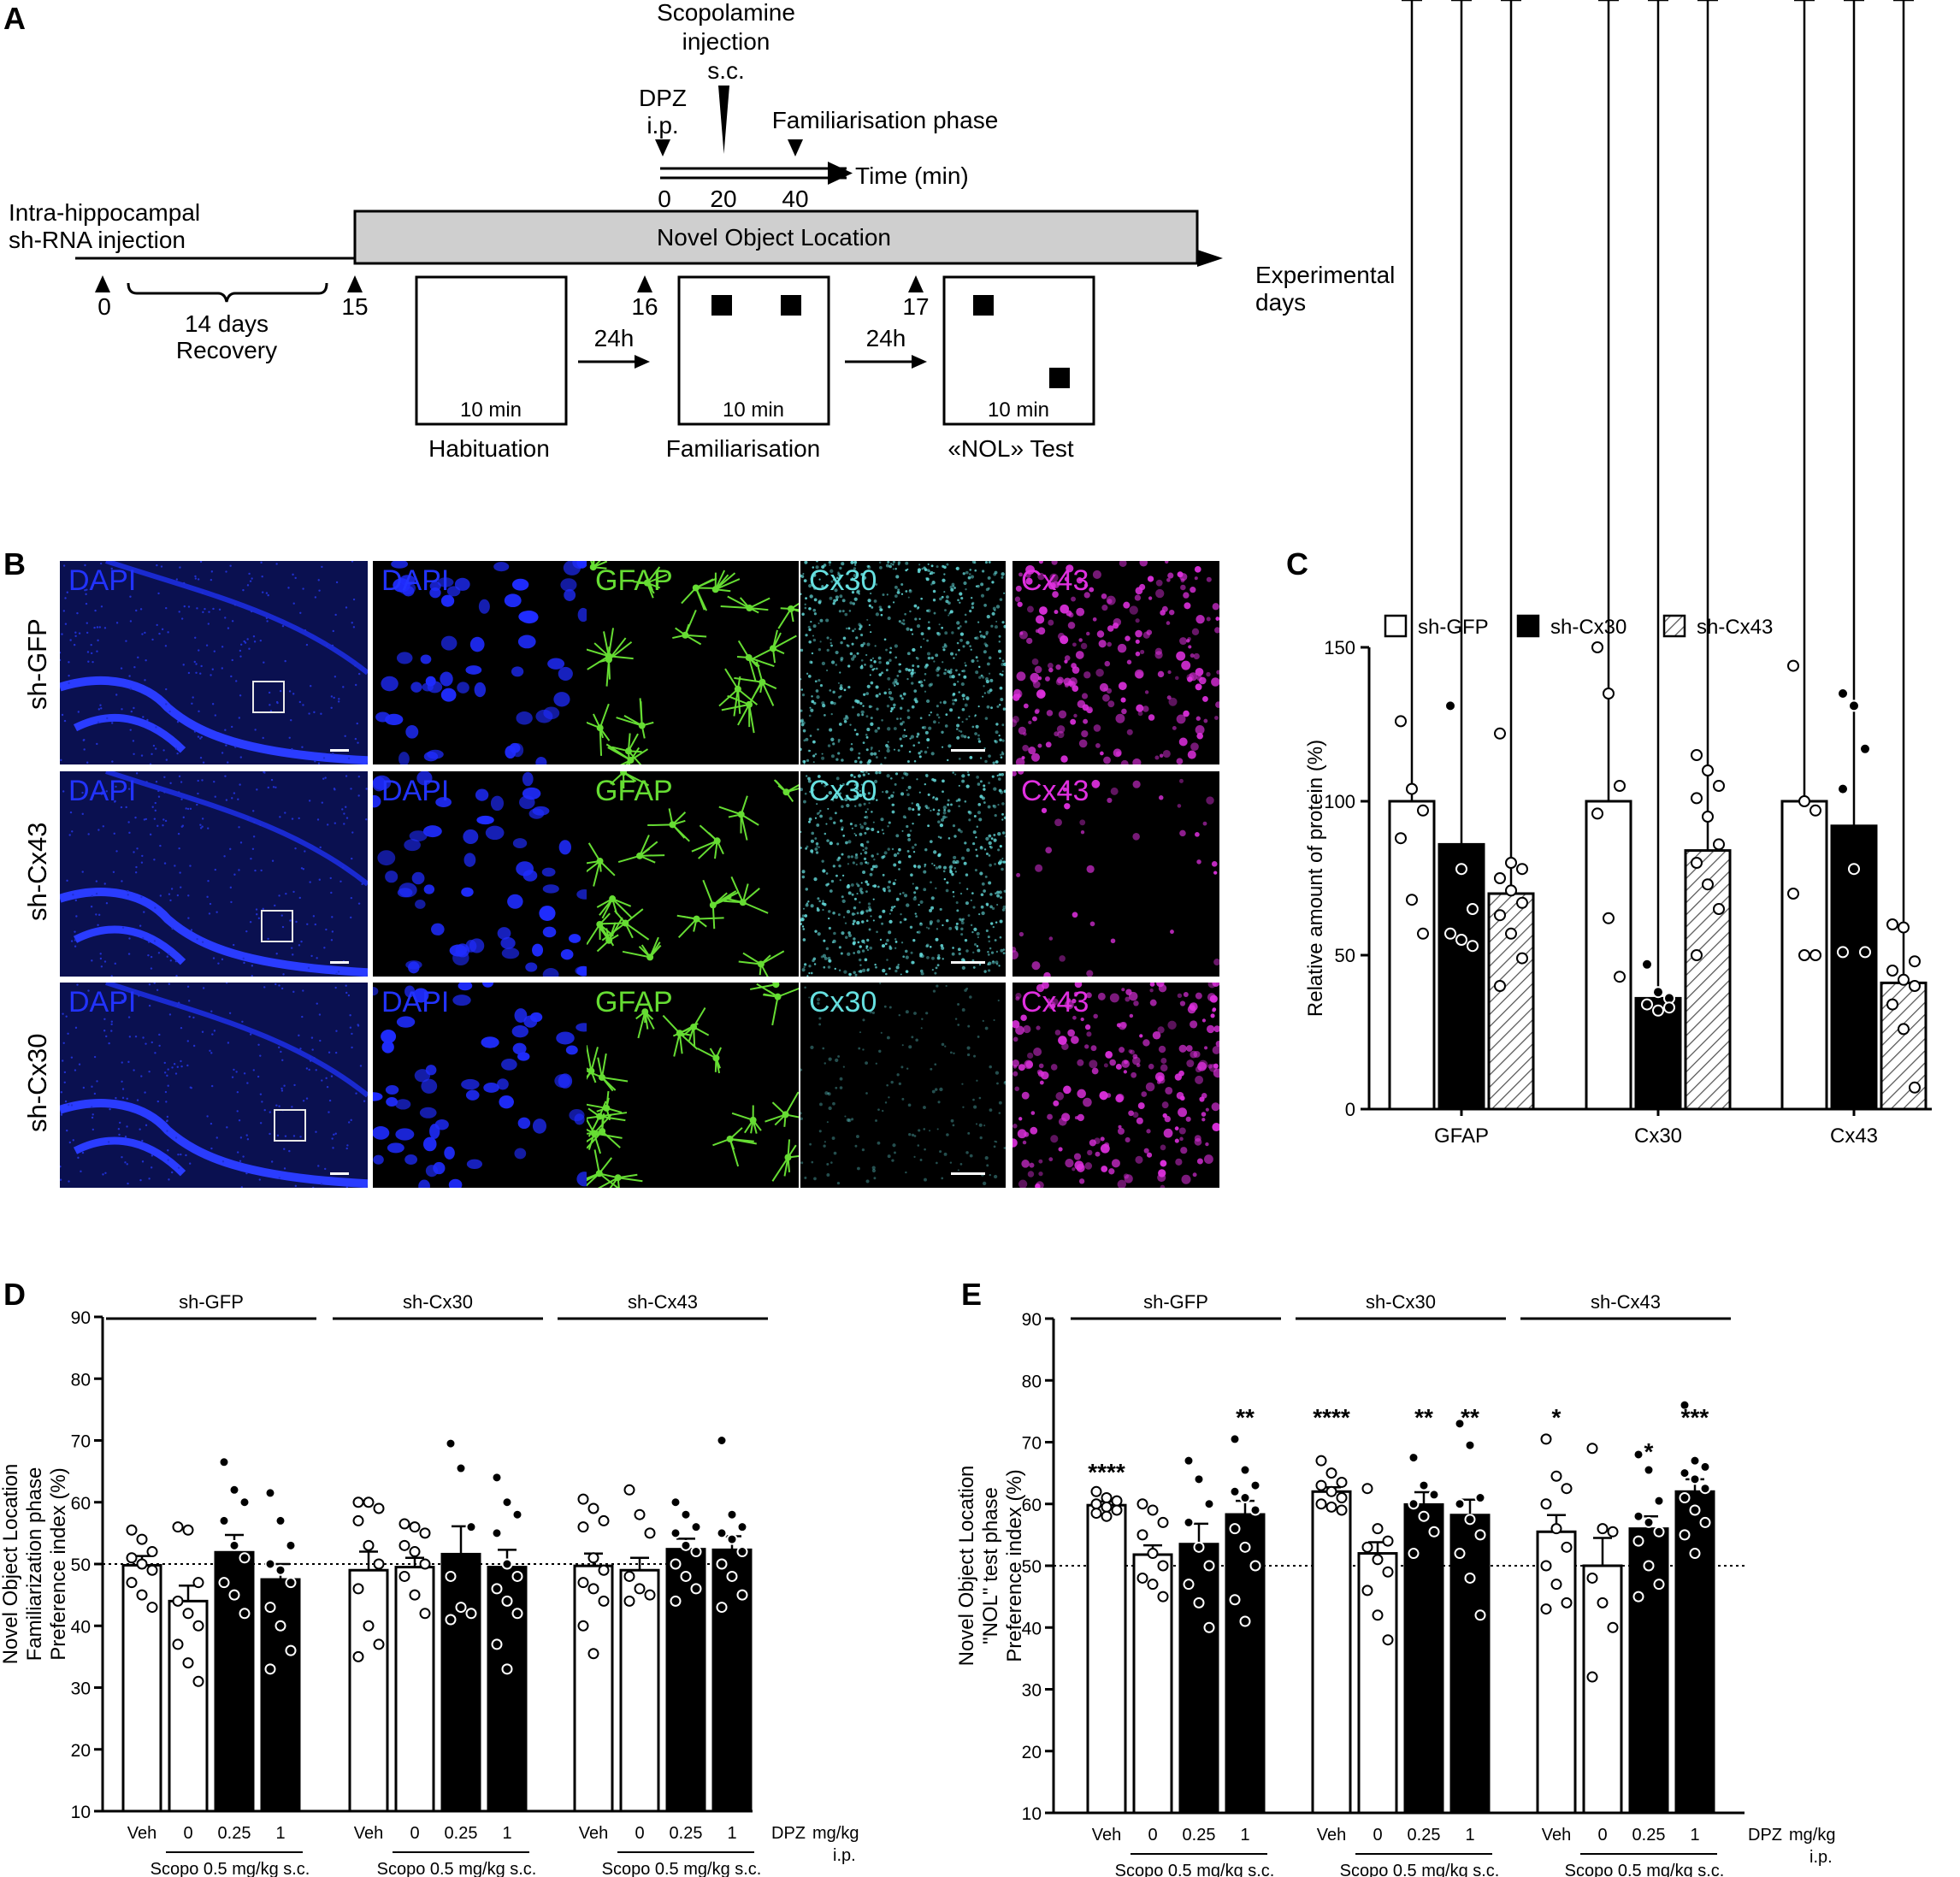 The height and width of the screenshot is (1877, 1960). Describe the element at coordinates (1401, 1302) in the screenshot. I see `e-group-label: sh-Cx30` at that location.